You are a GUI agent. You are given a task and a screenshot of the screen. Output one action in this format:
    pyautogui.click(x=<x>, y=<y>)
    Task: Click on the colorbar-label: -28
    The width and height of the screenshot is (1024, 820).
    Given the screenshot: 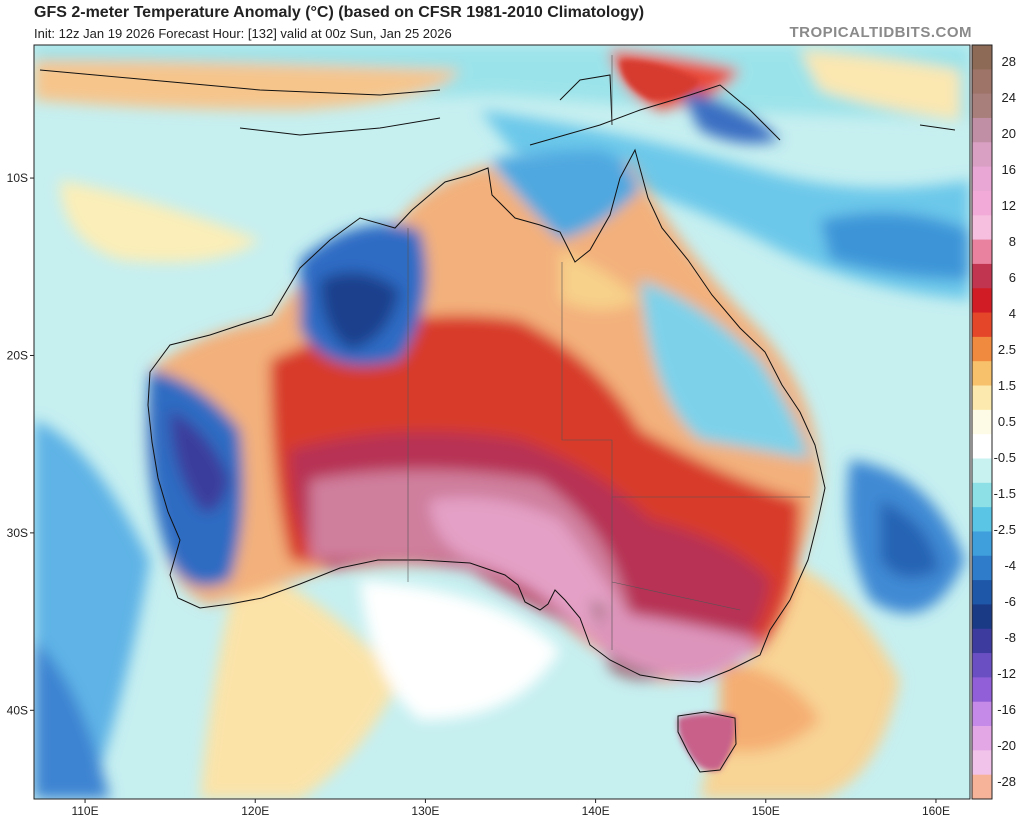 What is the action you would take?
    pyautogui.click(x=1006, y=781)
    